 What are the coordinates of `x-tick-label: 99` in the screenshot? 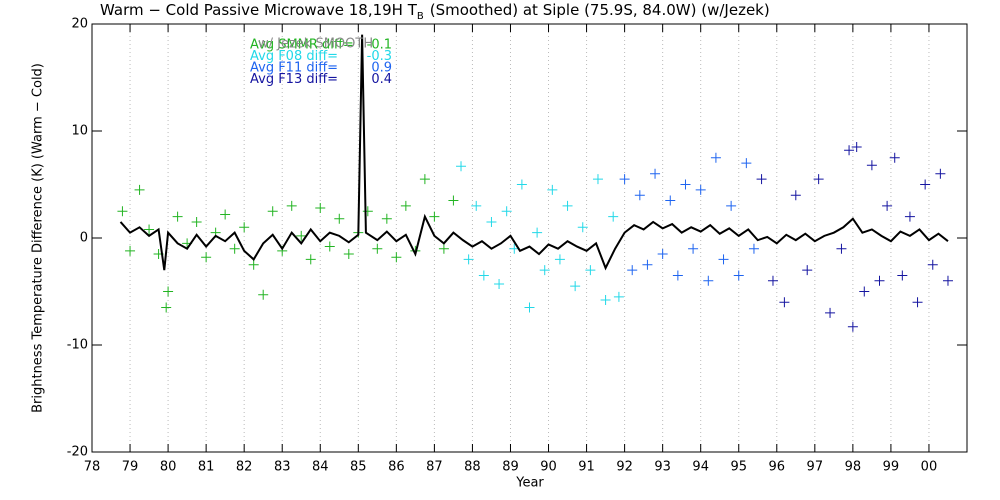 It's located at (891, 467).